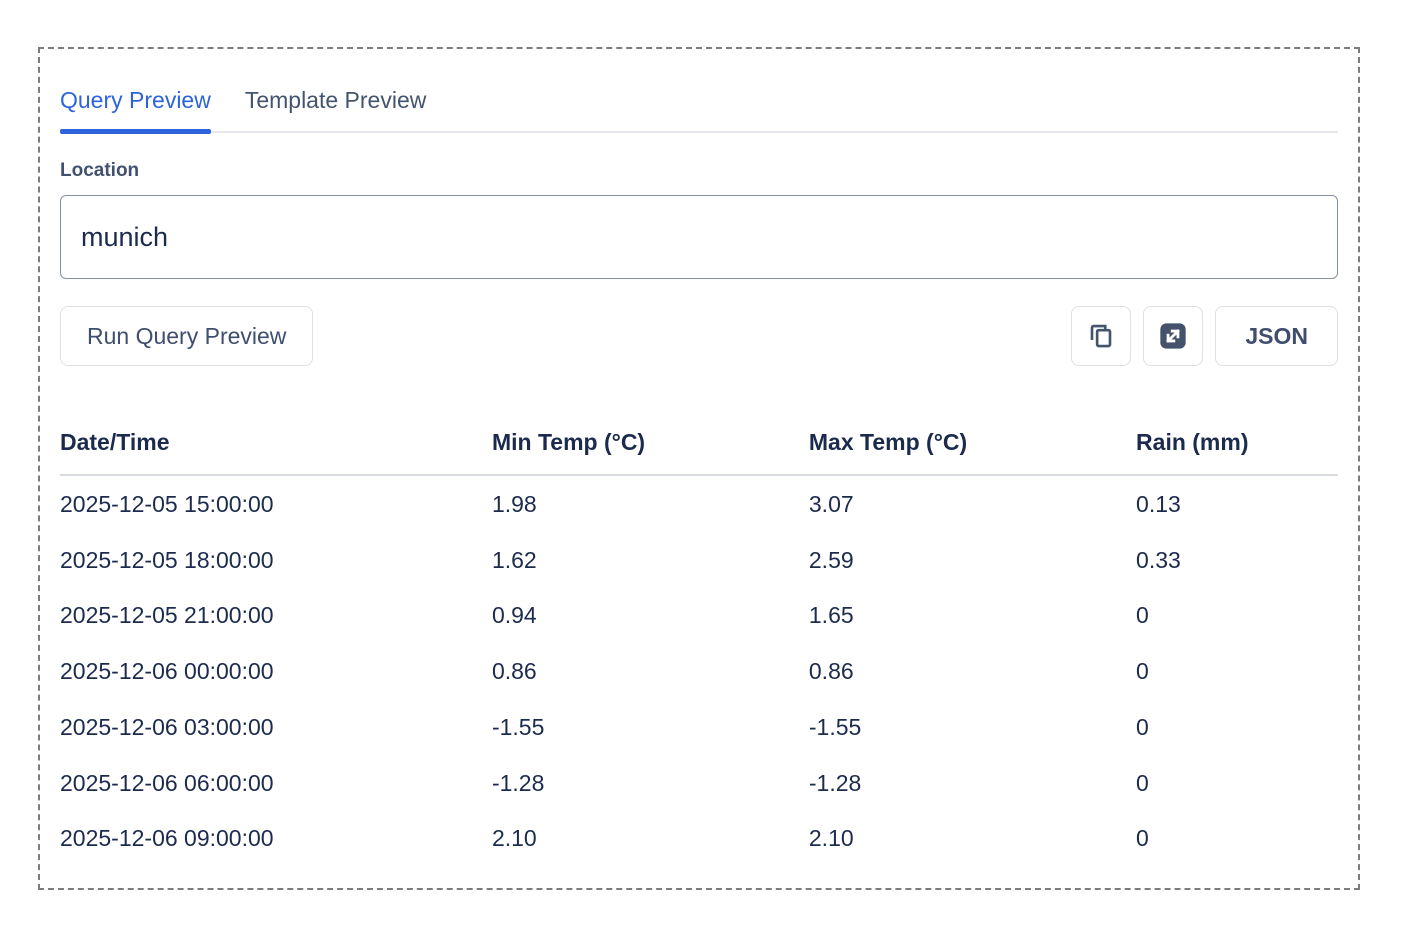 The height and width of the screenshot is (946, 1402). What do you see at coordinates (831, 503) in the screenshot?
I see `table-cell: 3.07` at bounding box center [831, 503].